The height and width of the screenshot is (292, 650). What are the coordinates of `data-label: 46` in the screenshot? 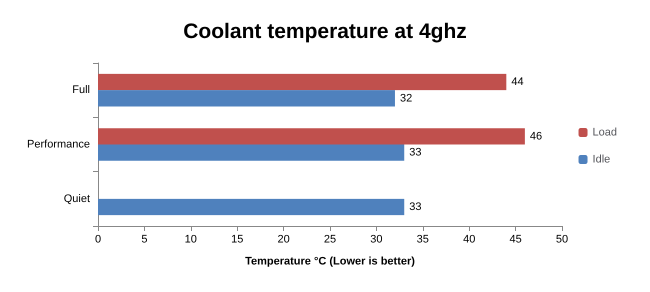 It's located at (536, 136).